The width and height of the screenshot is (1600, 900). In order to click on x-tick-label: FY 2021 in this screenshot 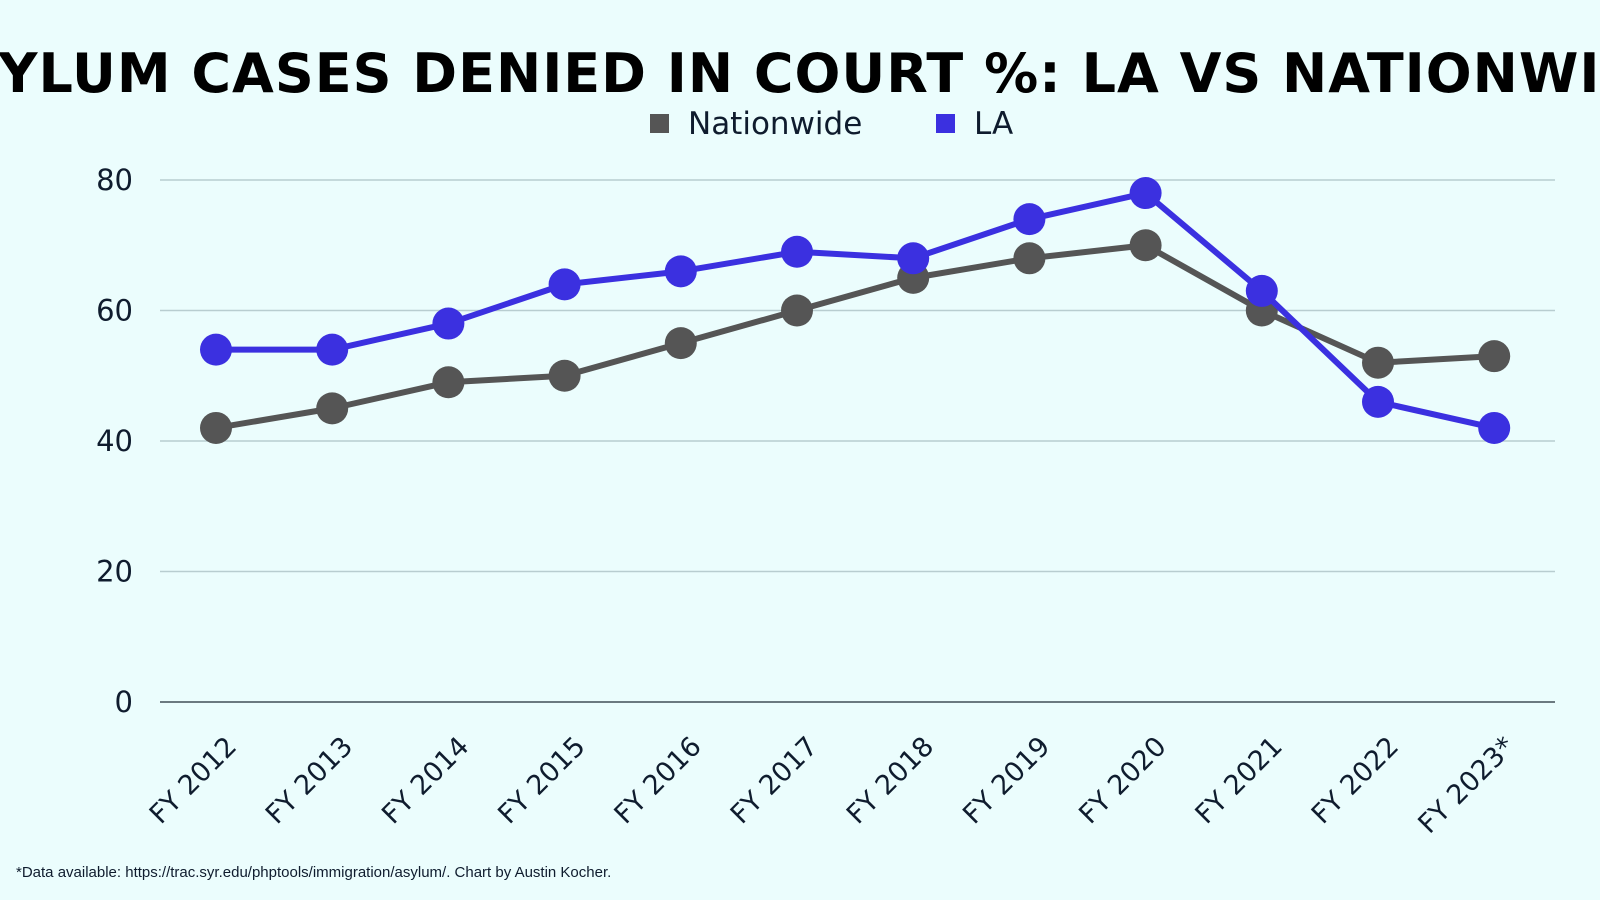, I will do `click(1239, 780)`.